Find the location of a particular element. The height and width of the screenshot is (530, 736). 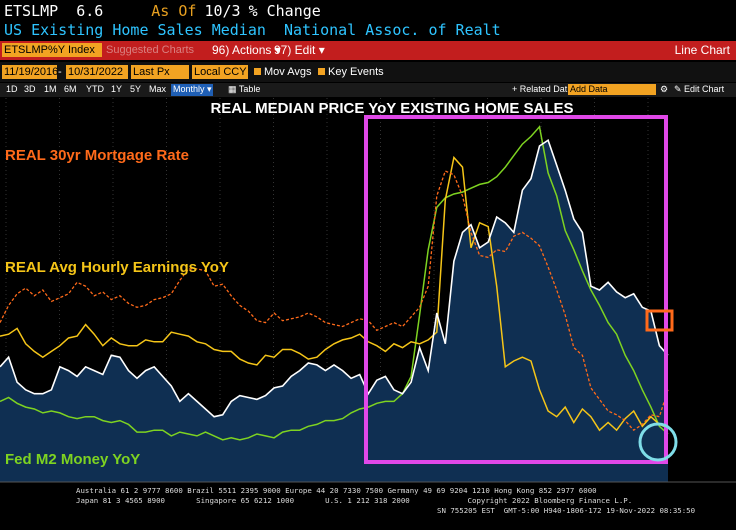

settings-gear-icon: ⚙ is located at coordinates (664, 89).